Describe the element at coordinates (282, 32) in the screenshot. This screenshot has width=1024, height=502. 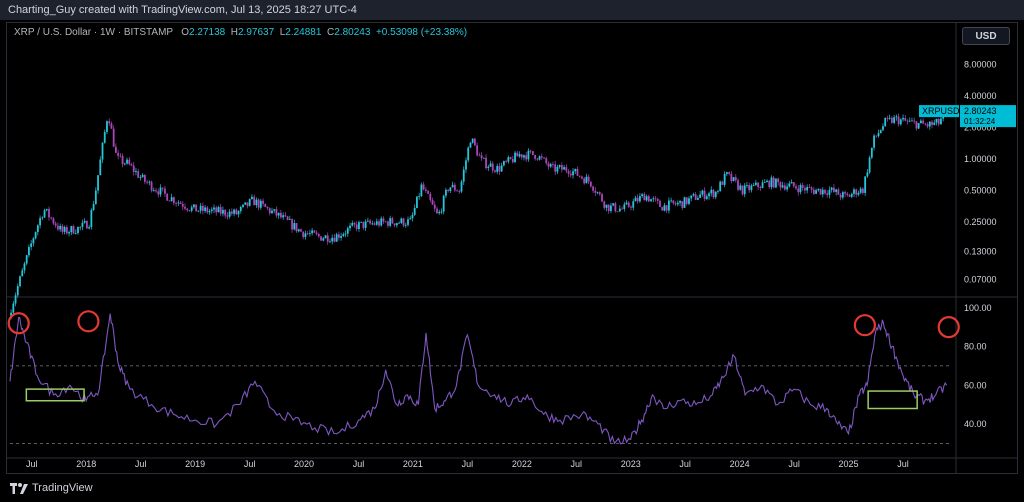
I see `low-label: L` at that location.